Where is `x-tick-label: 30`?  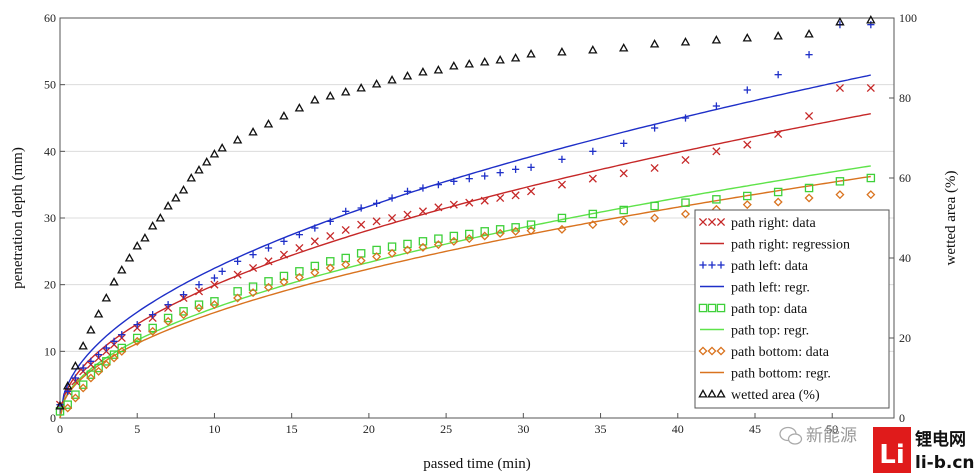 x-tick-label: 30 is located at coordinates (523, 429).